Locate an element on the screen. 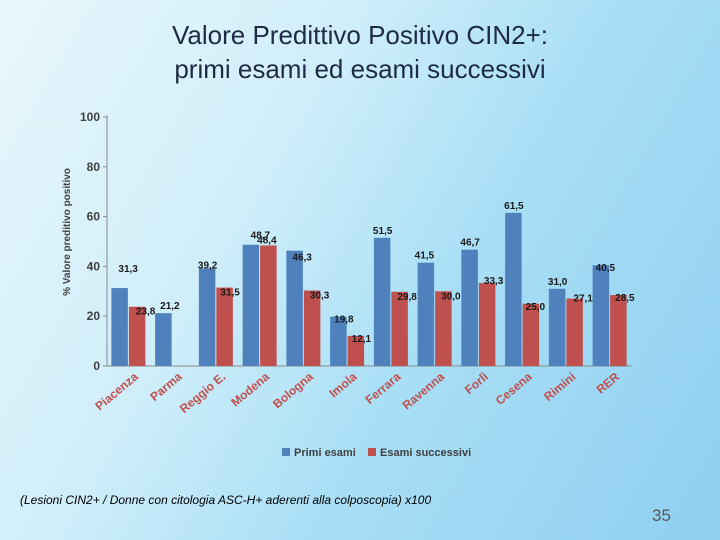  data-label: 21,2 is located at coordinates (170, 306).